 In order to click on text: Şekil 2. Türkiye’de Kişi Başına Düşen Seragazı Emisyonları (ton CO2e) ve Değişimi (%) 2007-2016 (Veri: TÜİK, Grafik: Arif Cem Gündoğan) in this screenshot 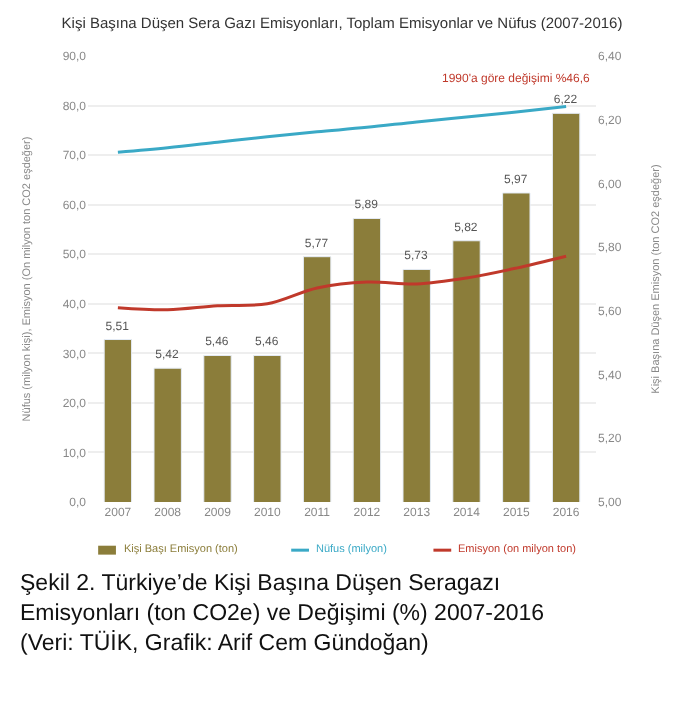, I will do `click(282, 614)`.